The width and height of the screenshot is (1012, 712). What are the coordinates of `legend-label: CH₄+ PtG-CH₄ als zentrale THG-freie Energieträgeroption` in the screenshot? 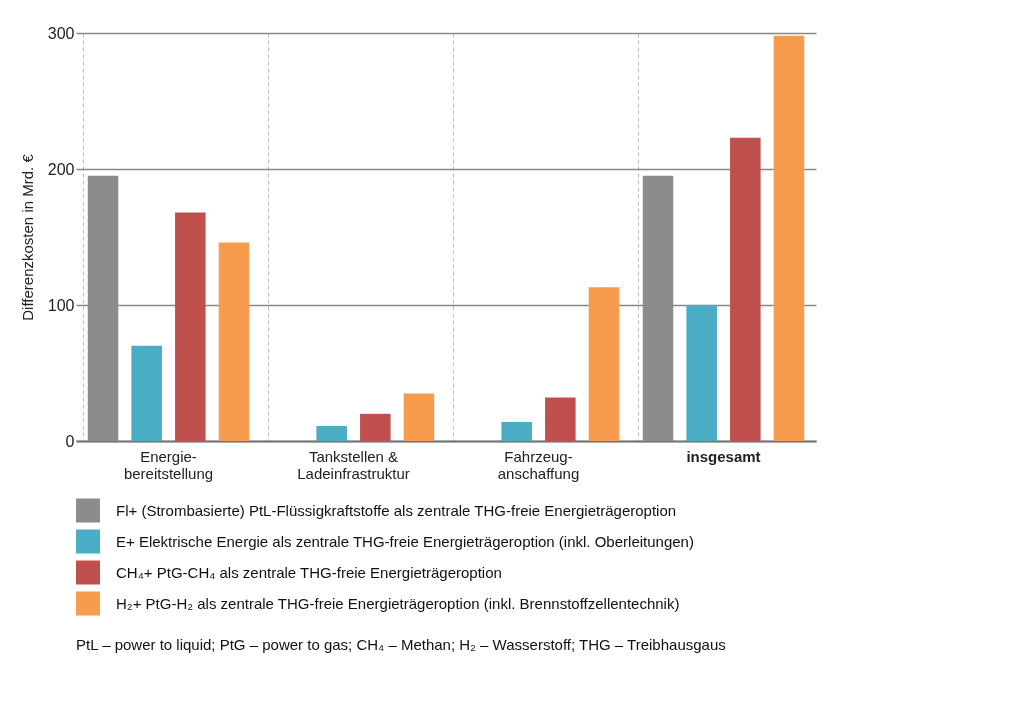 It's located at (309, 572).